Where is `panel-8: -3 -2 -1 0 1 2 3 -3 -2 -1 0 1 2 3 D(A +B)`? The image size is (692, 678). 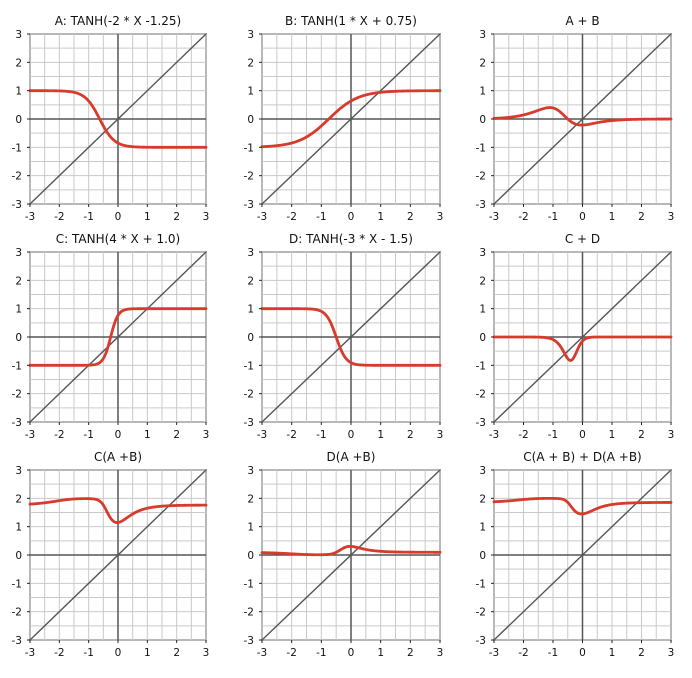
panel-8: -3 -2 -1 0 1 2 3 -3 -2 -1 0 1 2 3 D(A +B) is located at coordinates (344, 554).